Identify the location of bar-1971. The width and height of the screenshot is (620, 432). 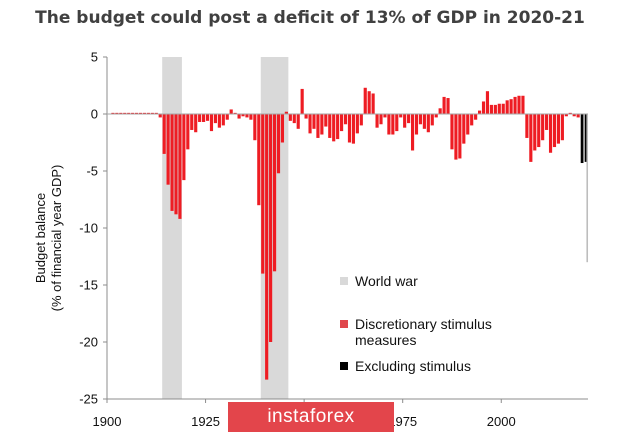
(389, 124).